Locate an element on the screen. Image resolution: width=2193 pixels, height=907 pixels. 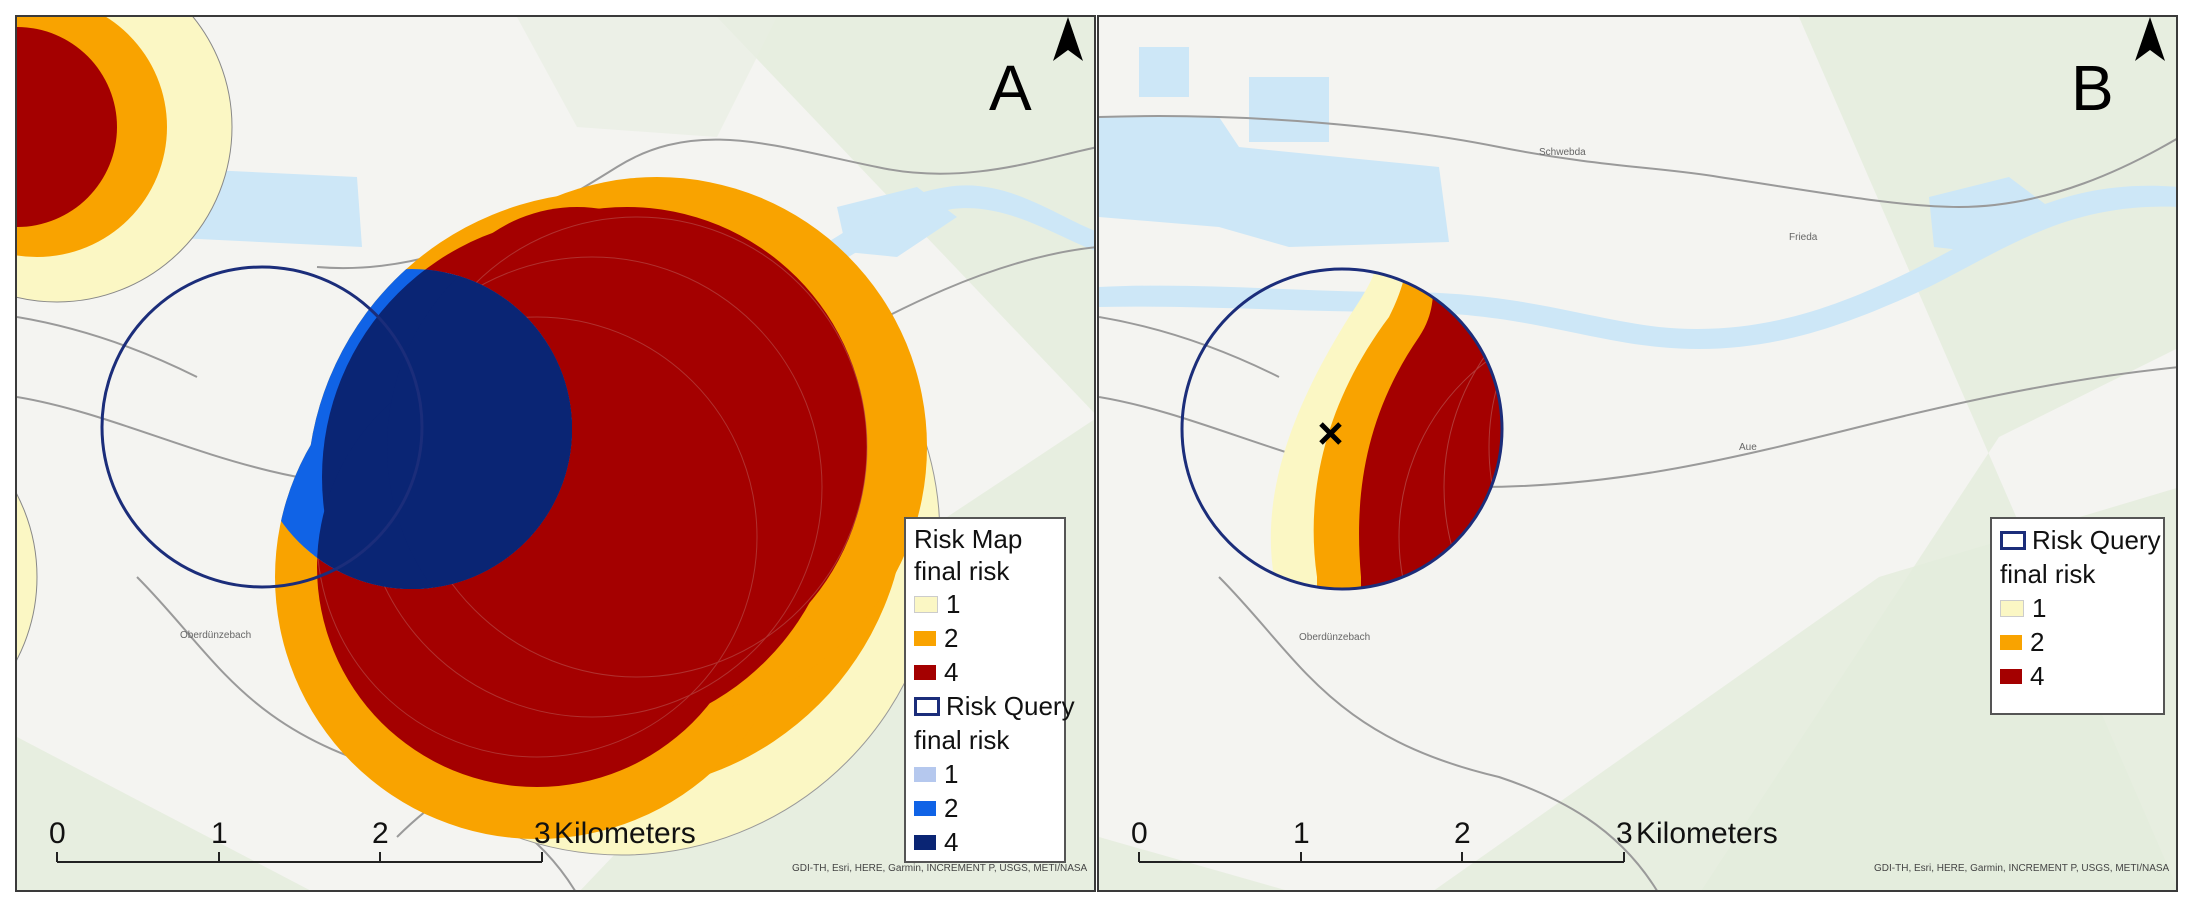
river is located at coordinates (935, 236).